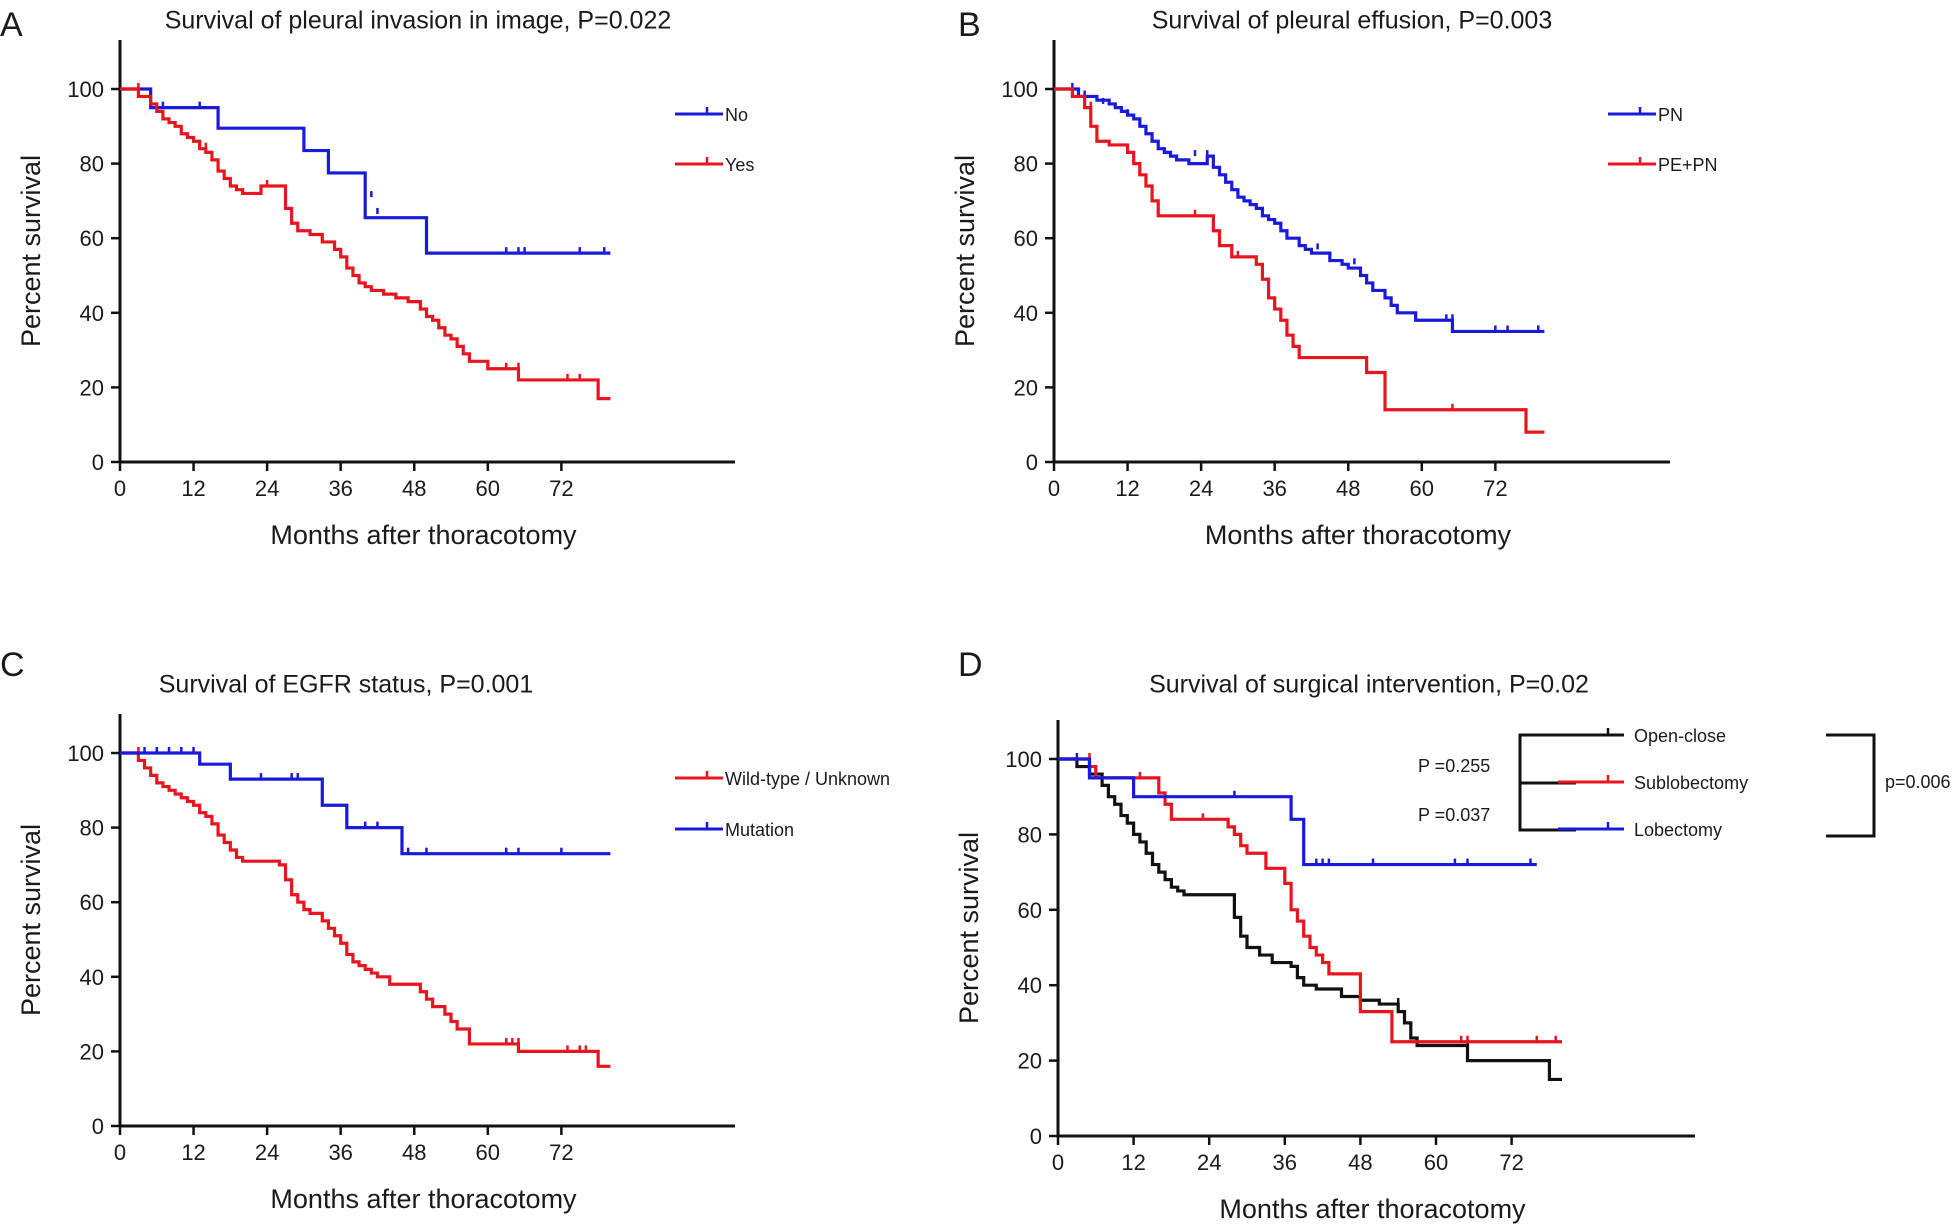 The image size is (1960, 1232). Describe the element at coordinates (1454, 766) in the screenshot. I see `pvalue-open-vs-sub: P =0.255` at that location.